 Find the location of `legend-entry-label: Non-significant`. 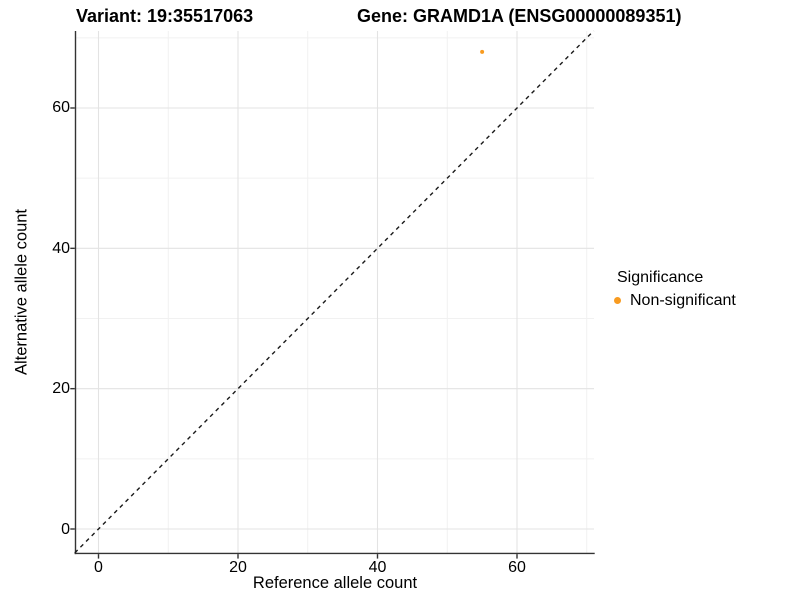

legend-entry-label: Non-significant is located at coordinates (683, 300).